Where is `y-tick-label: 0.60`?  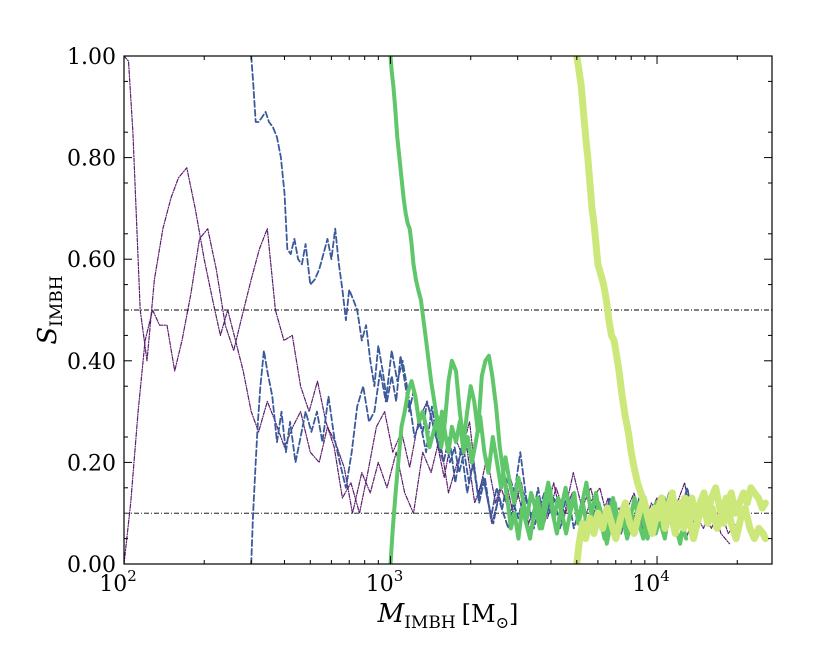 y-tick-label: 0.60 is located at coordinates (91, 260).